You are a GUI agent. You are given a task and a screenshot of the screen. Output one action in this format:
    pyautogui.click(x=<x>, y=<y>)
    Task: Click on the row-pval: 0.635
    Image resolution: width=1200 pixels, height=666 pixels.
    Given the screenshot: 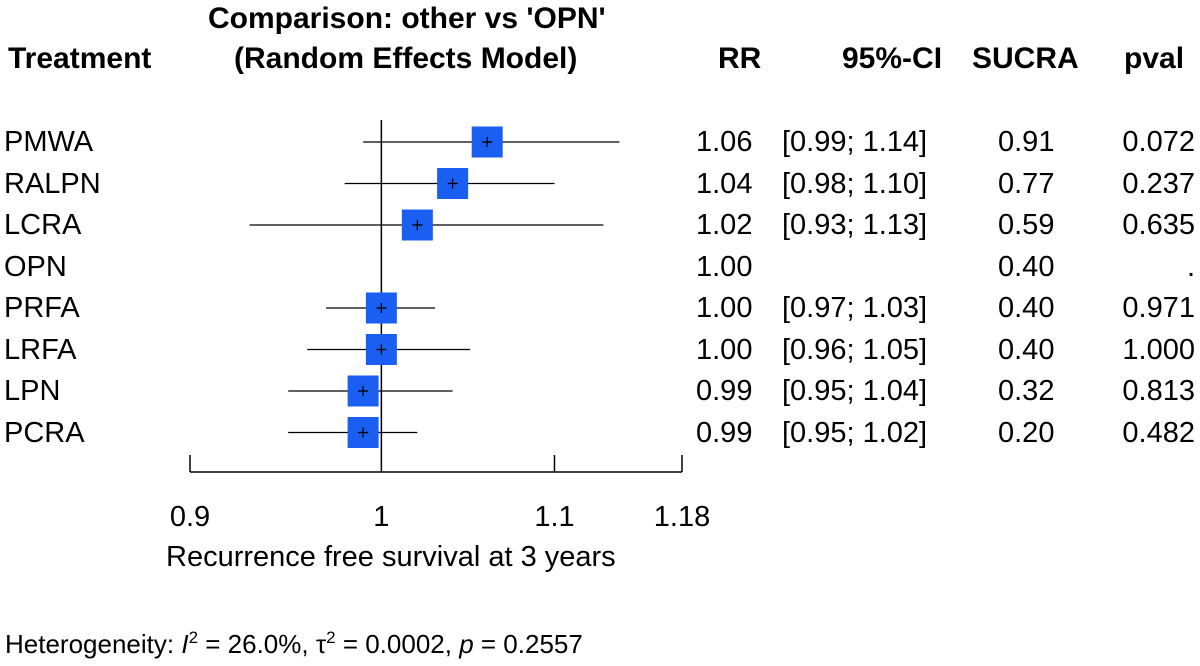 What is the action you would take?
    pyautogui.click(x=1158, y=225)
    